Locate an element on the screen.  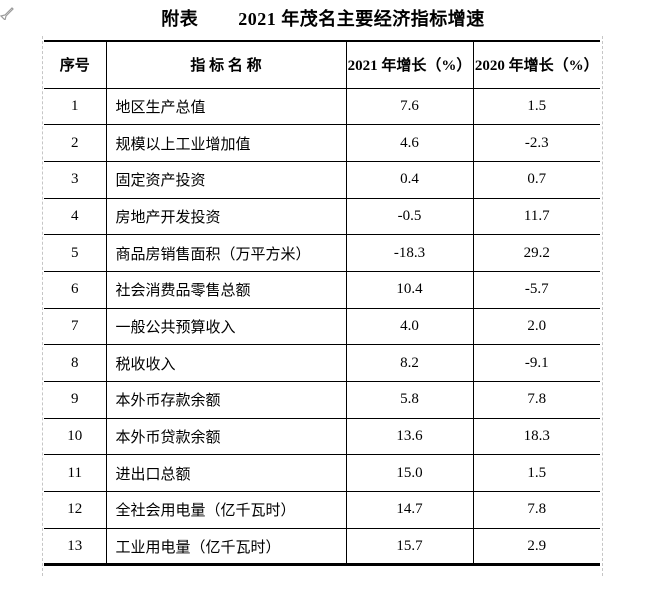
indicator-name-cell: 进出口总额 is located at coordinates (226, 473).